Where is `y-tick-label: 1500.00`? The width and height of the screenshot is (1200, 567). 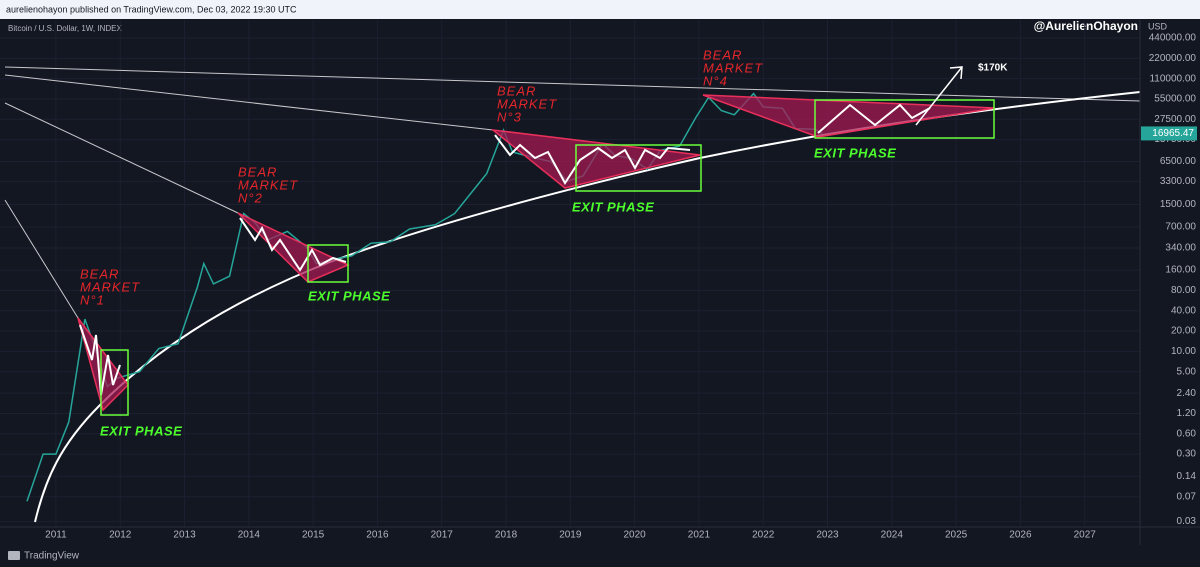
y-tick-label: 1500.00 is located at coordinates (1178, 204).